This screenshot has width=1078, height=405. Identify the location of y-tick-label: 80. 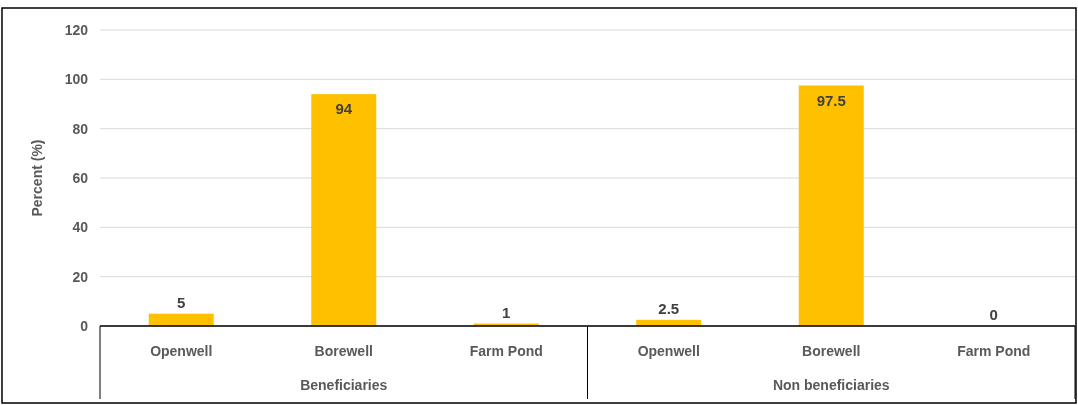
(80, 128).